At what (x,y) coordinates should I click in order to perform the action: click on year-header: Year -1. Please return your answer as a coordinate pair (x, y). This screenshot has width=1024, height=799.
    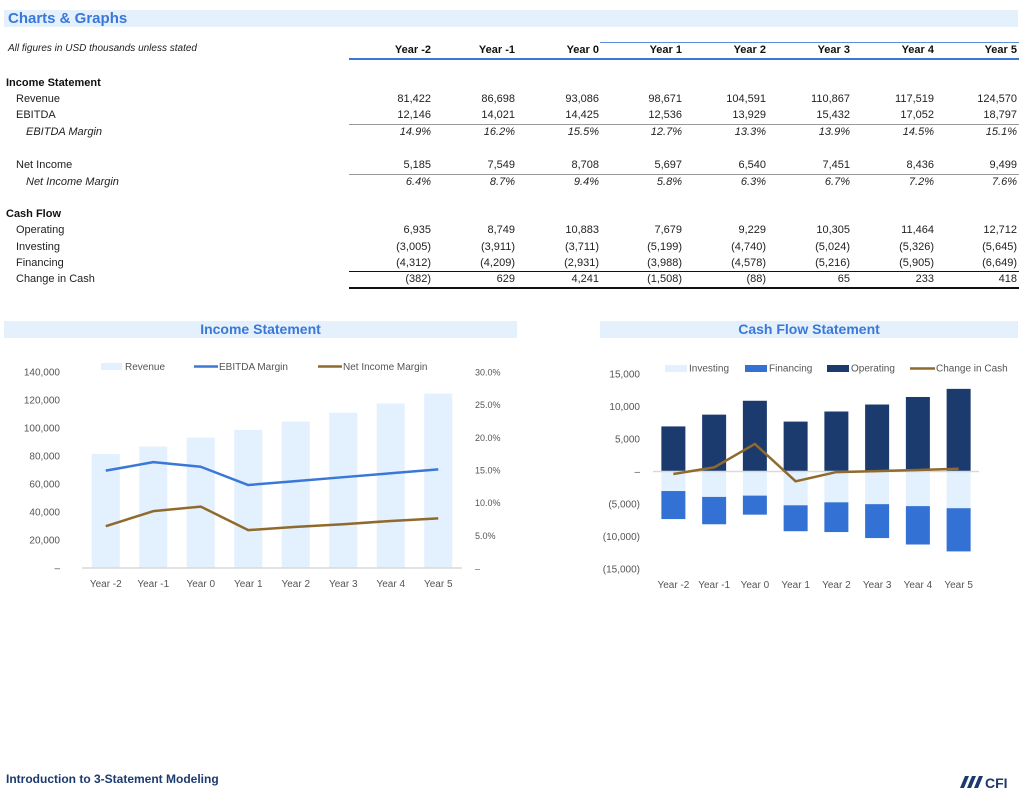
    Looking at the image, I should click on (496, 50).